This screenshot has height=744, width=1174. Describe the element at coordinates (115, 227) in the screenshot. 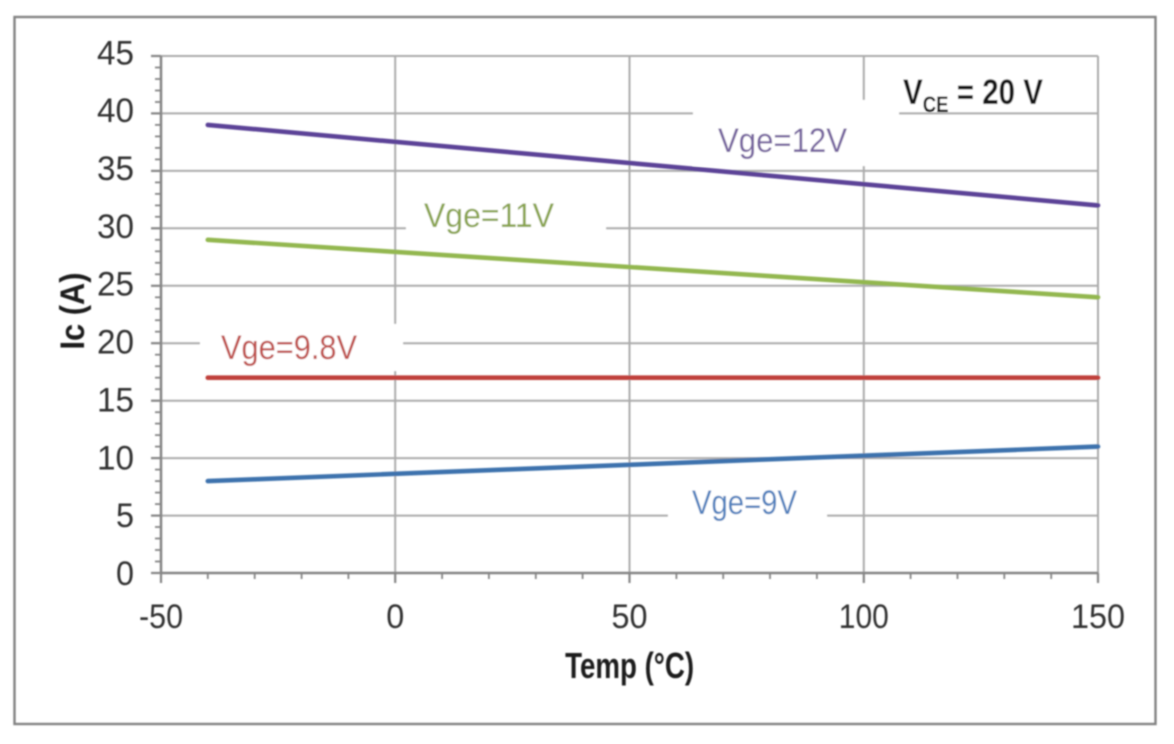

I see `svg-text: 30` at that location.